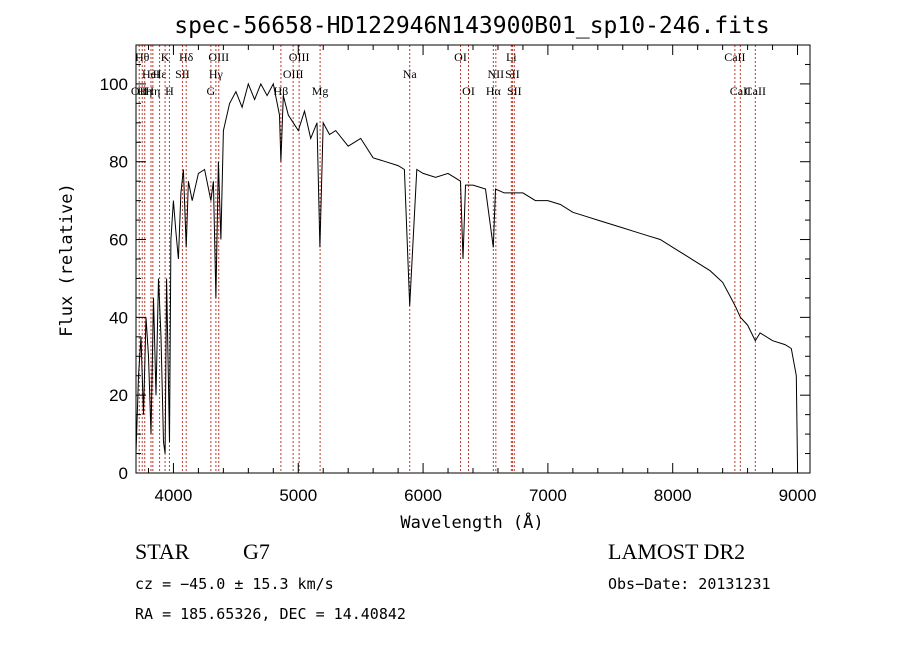 The image size is (900, 649). Describe the element at coordinates (118, 162) in the screenshot. I see `y-tick-label: 80` at that location.